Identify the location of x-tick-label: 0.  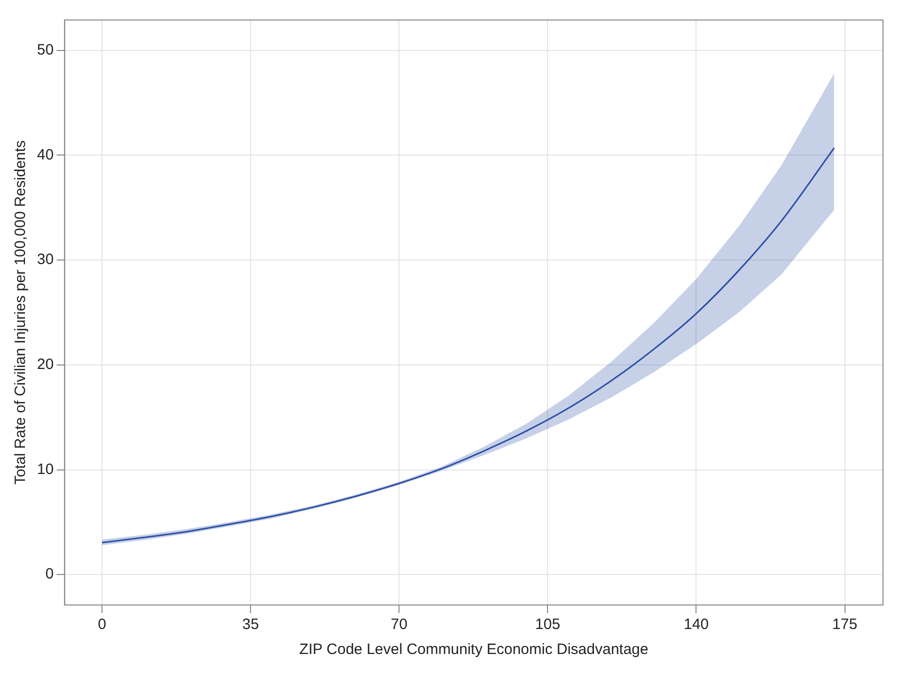
(102, 625).